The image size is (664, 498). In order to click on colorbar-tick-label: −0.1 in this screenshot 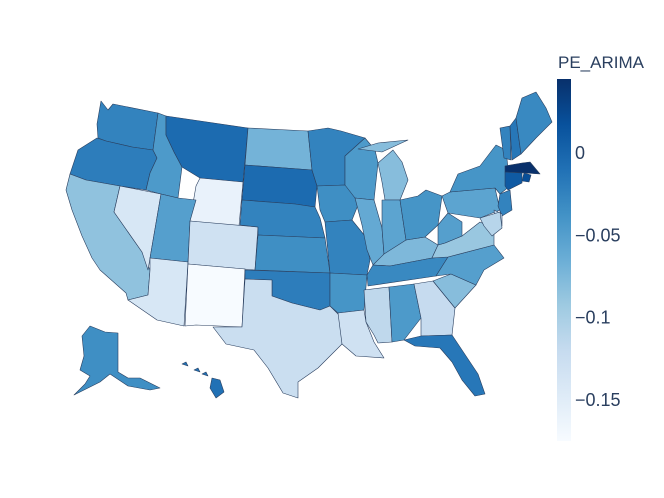, I will do `click(593, 318)`.